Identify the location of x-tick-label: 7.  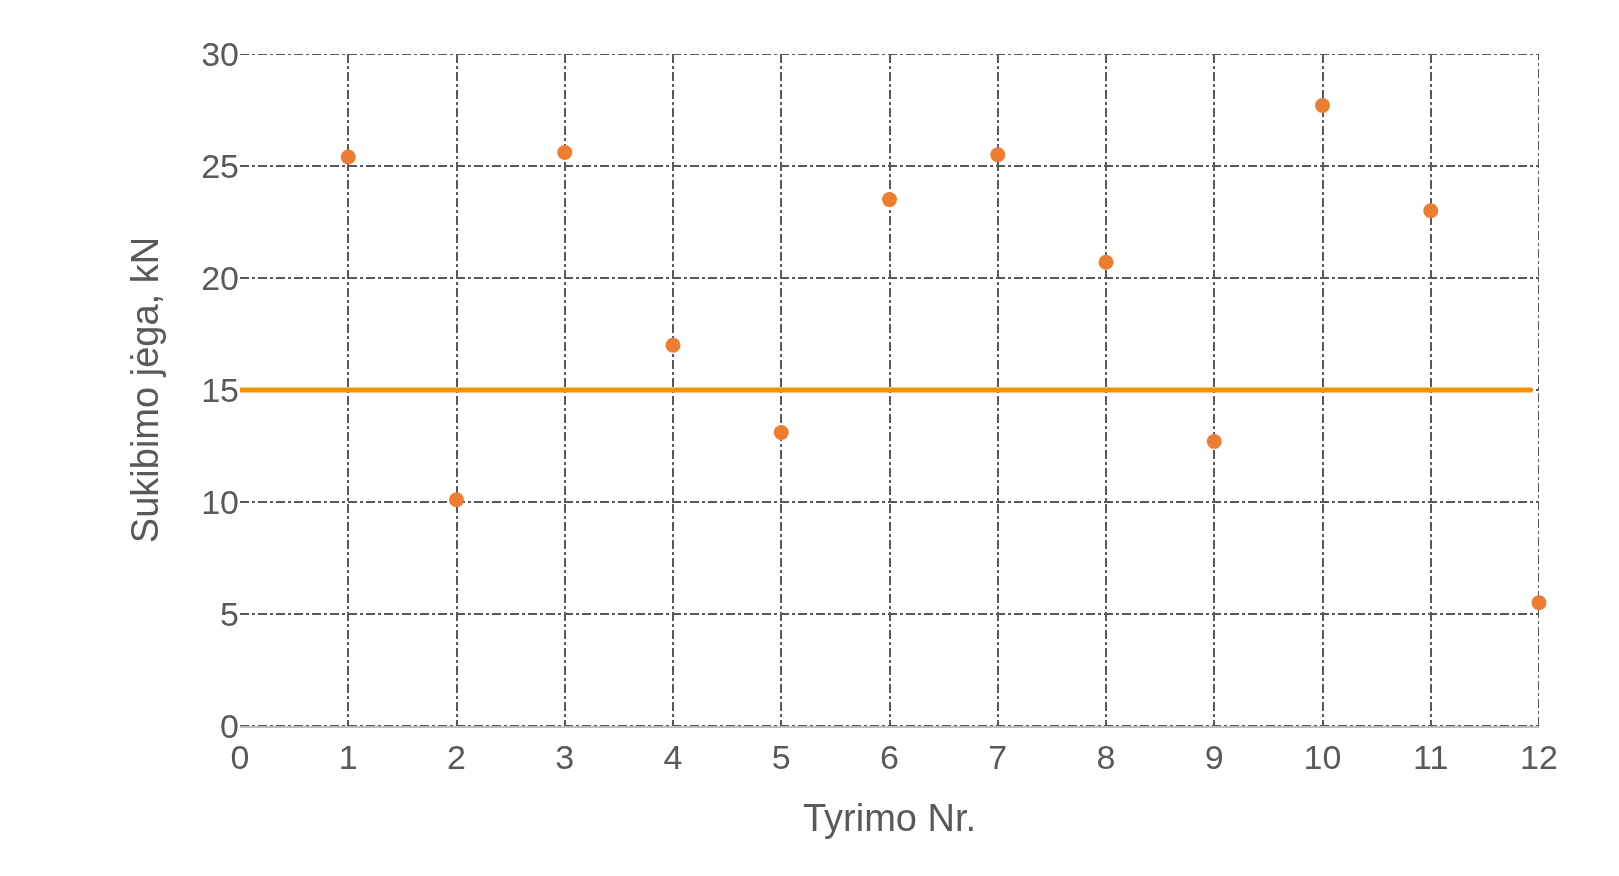
(998, 756).